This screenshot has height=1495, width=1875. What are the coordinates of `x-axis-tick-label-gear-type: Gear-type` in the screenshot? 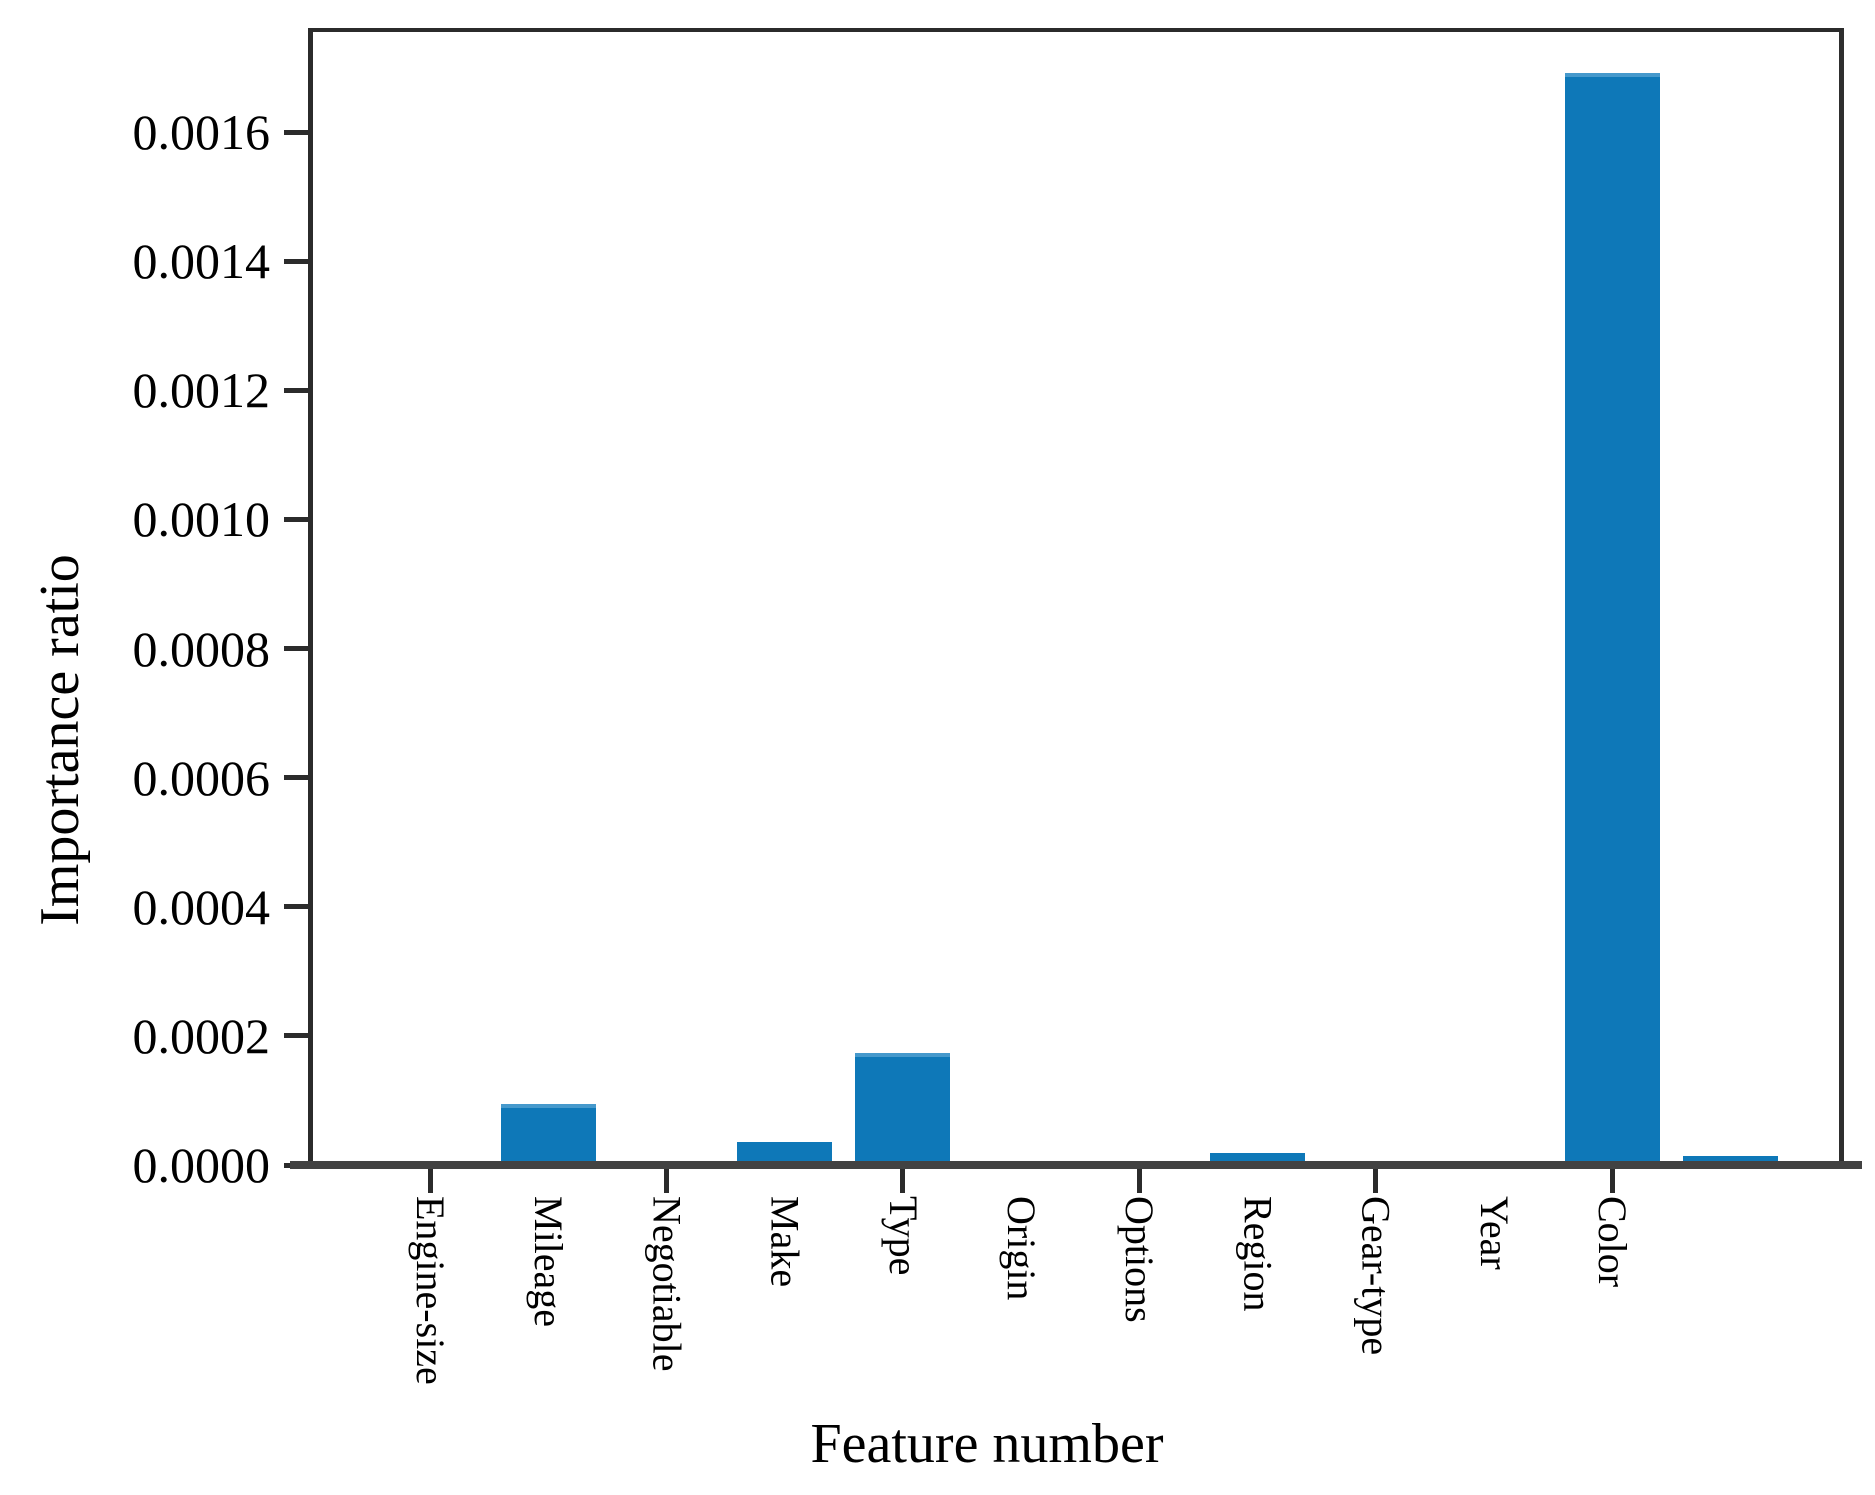 It's located at (1376, 1276).